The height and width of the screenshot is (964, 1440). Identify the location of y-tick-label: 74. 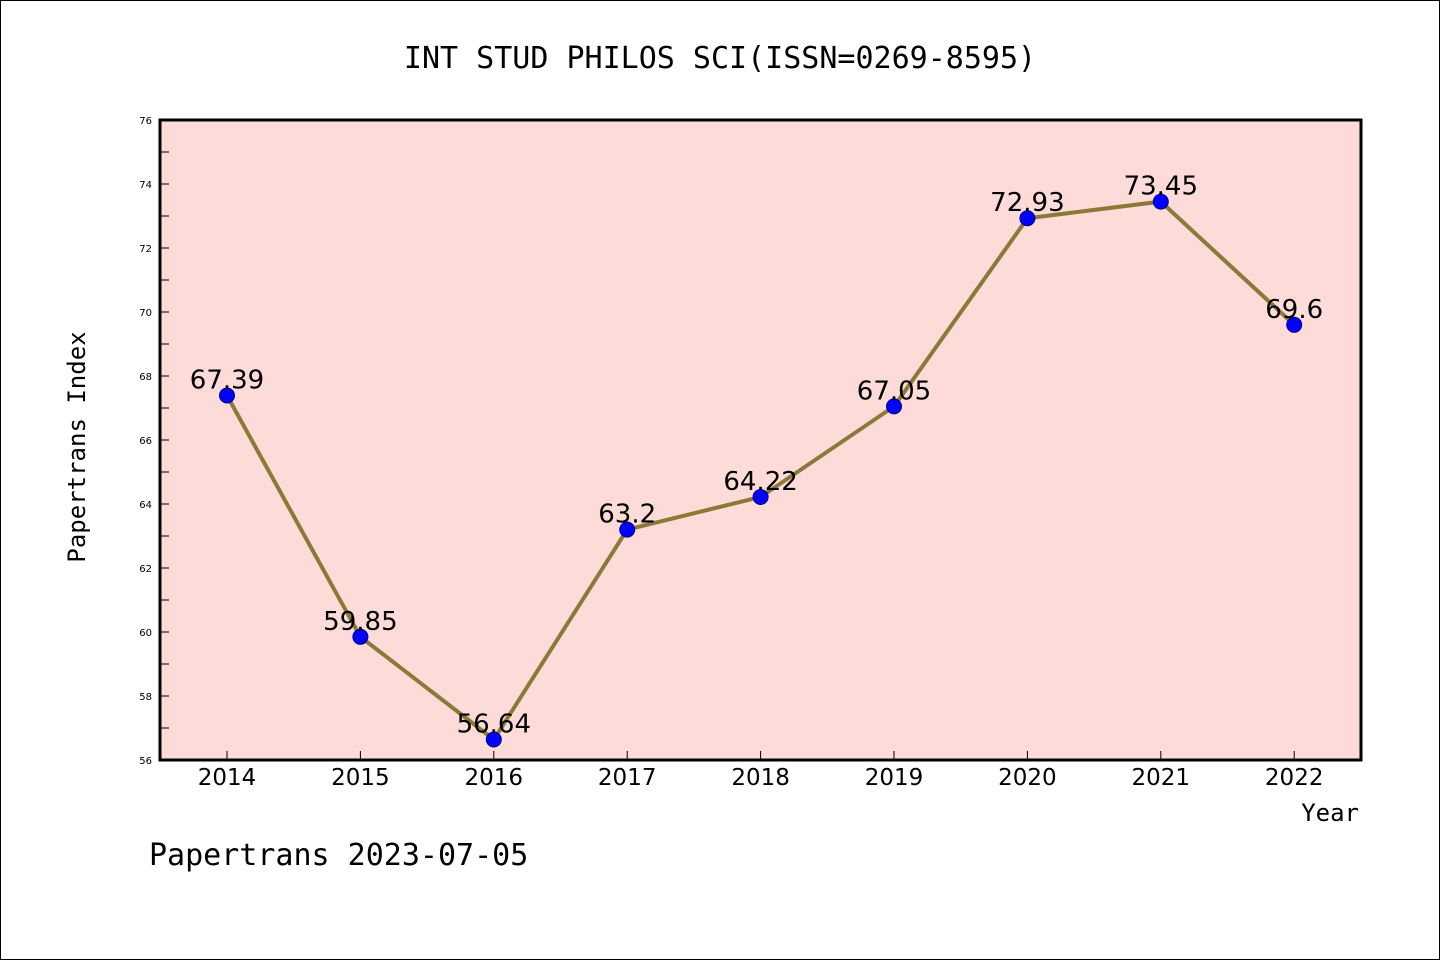
(145, 185).